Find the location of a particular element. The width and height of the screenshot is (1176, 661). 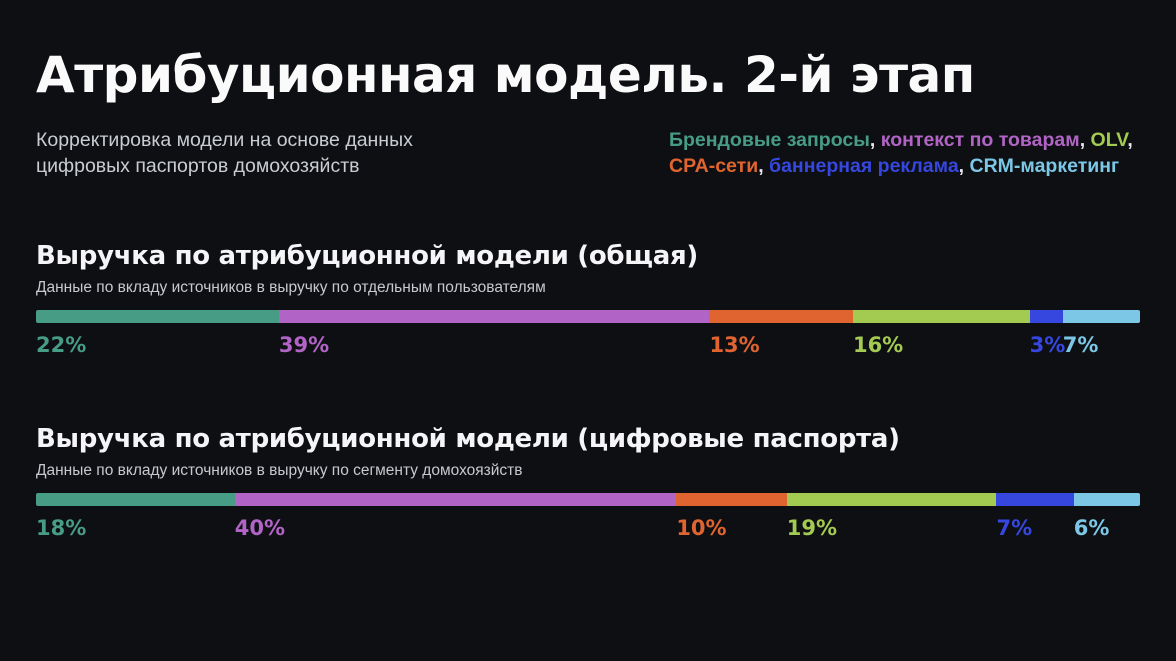

bar-segment-value: 19% is located at coordinates (811, 528).